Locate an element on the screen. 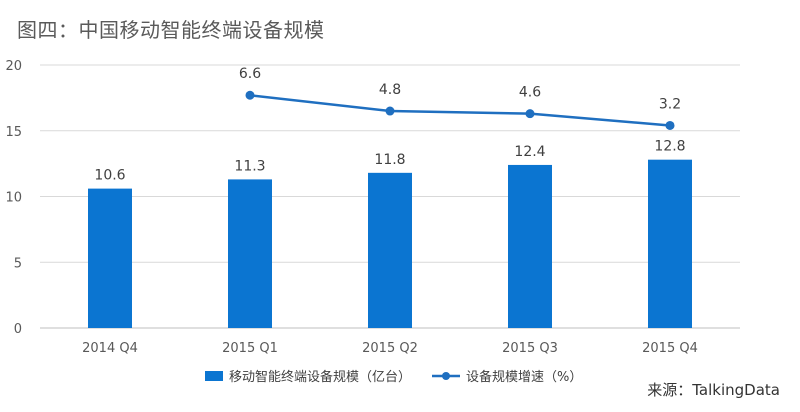 This screenshot has height=412, width=800. x-tick-label: 2015 Q3 is located at coordinates (530, 348).